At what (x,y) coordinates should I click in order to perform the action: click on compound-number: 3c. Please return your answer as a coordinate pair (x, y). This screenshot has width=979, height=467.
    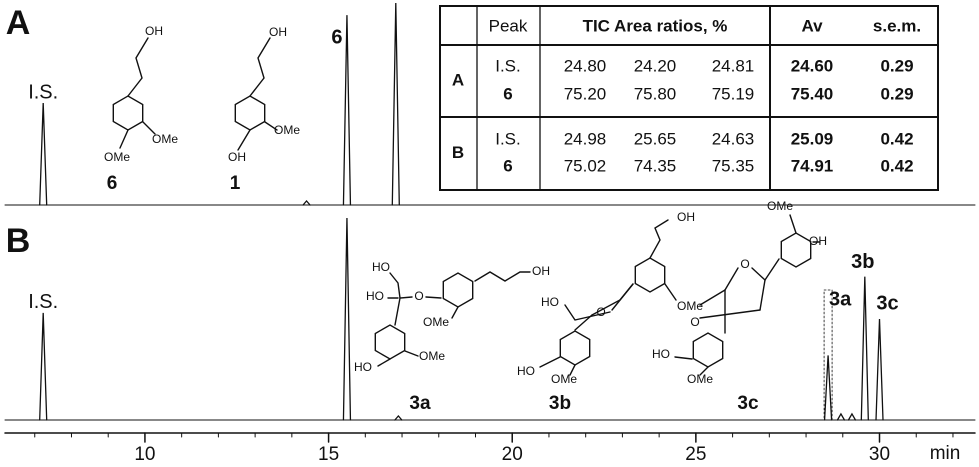
    Looking at the image, I should click on (748, 403).